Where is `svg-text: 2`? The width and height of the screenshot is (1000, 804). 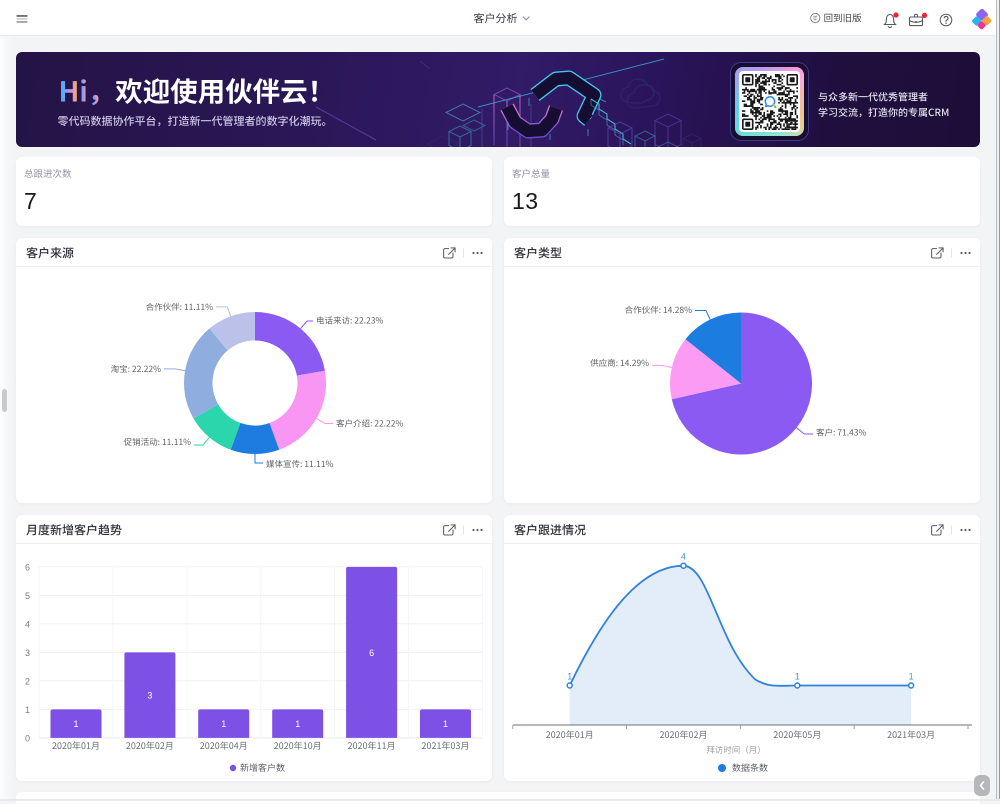 svg-text: 2 is located at coordinates (27, 681).